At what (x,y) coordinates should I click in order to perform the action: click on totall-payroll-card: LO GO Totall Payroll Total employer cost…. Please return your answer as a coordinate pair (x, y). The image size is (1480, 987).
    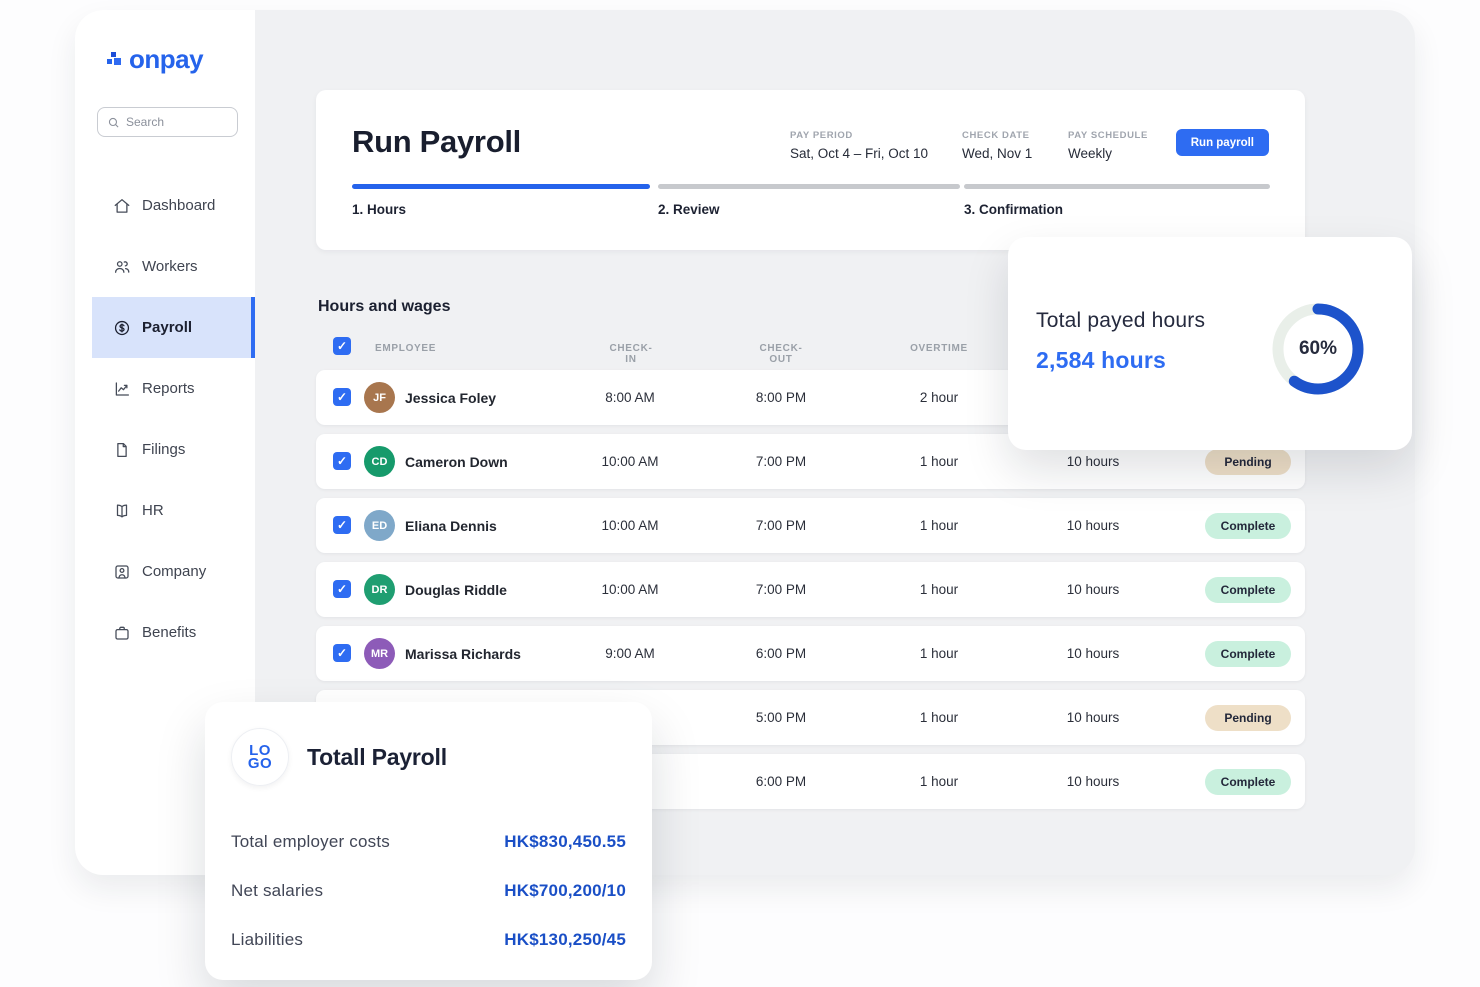
    Looking at the image, I should click on (428, 841).